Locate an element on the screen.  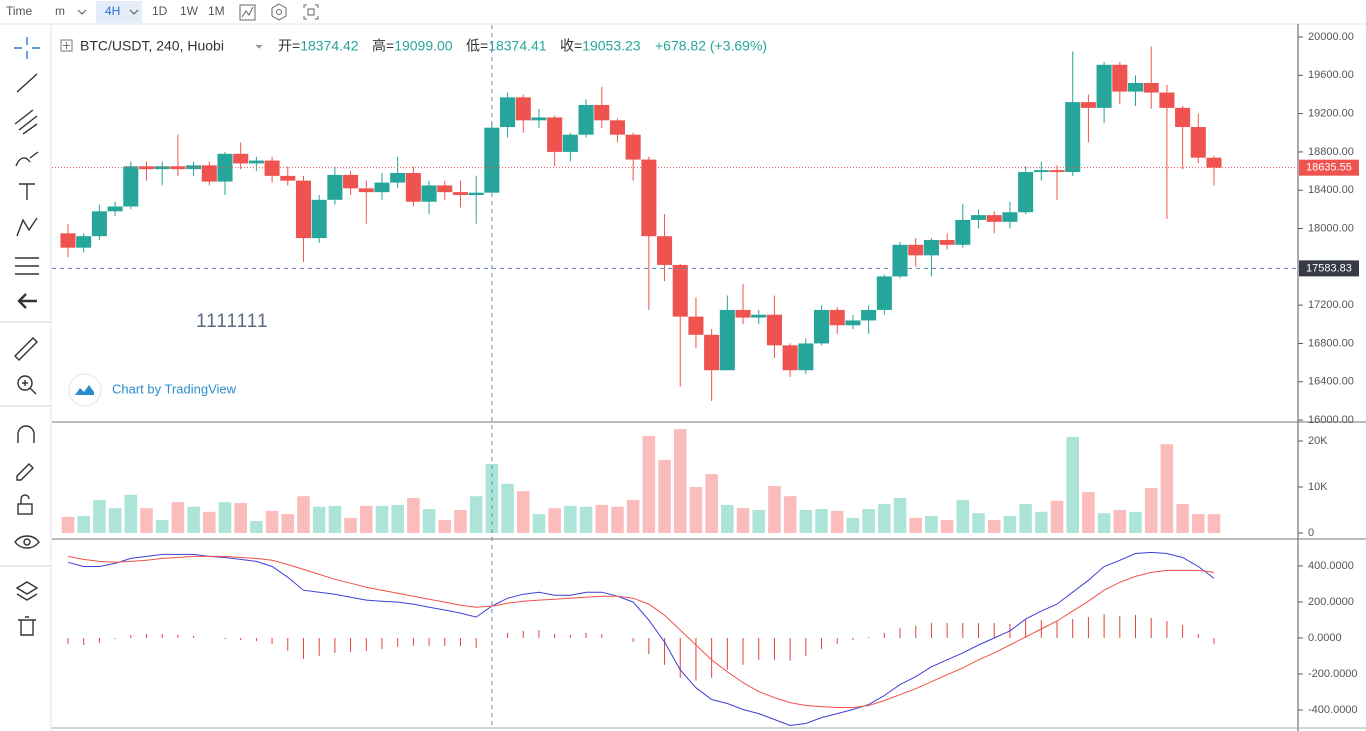
toolbar-icons is located at coordinates (279, 12).